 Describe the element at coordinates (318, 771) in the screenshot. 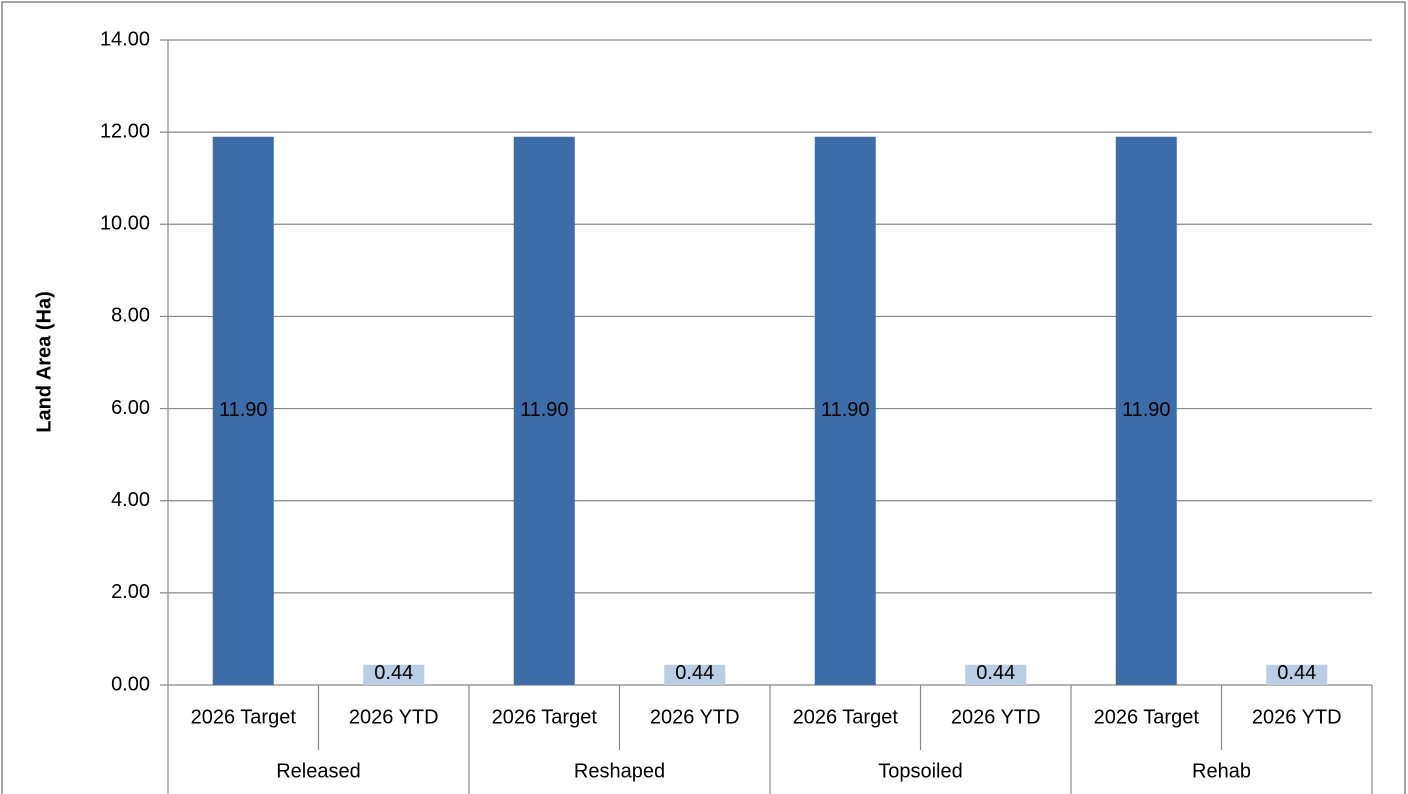

I see `group-label: Released` at that location.